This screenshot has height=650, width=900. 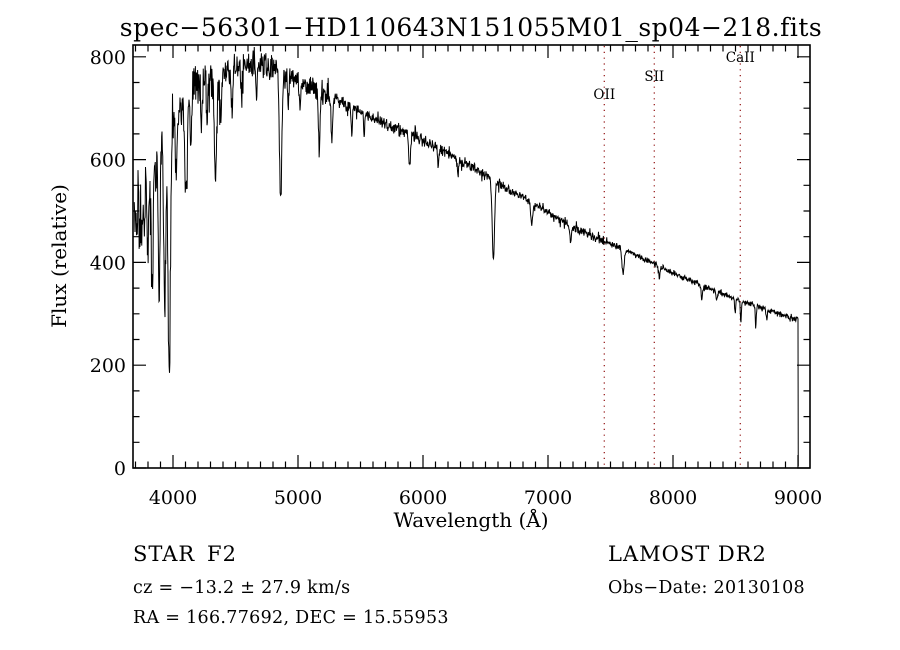 I want to click on x-axis-label: Wavelength (Å), so click(x=470, y=519).